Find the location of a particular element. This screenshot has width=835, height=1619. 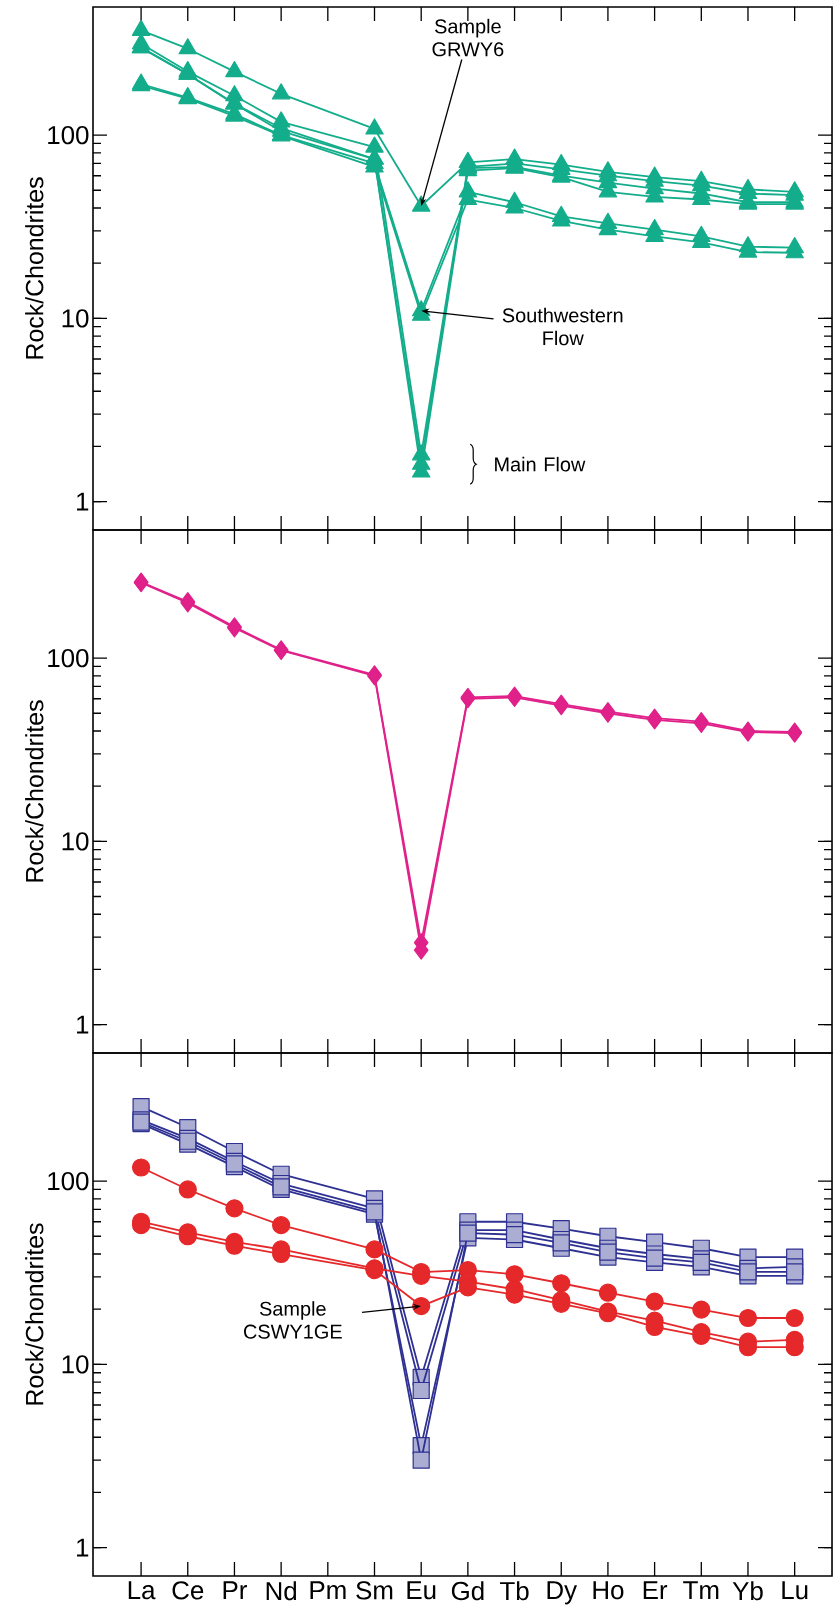

x-tick-label: Ce is located at coordinates (188, 1590).